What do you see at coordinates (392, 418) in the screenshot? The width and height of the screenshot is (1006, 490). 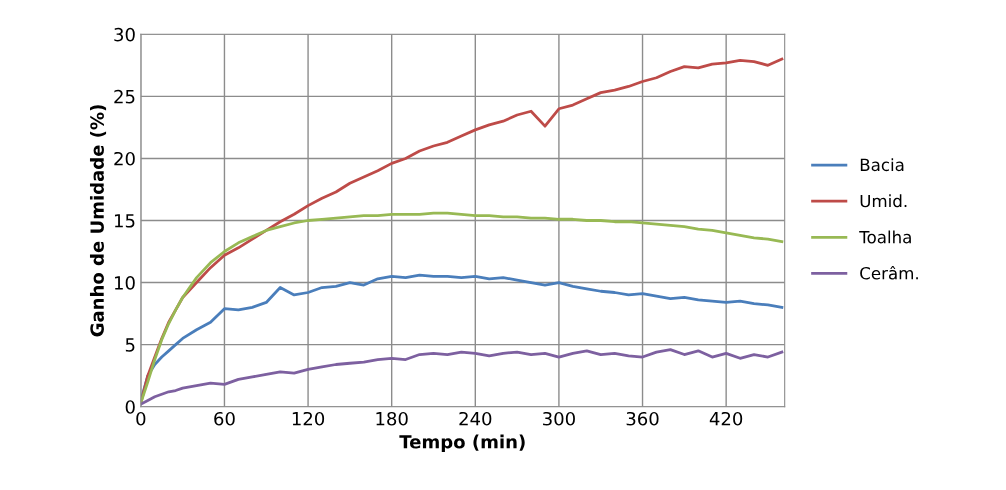 I see `x-tick-label: 180` at bounding box center [392, 418].